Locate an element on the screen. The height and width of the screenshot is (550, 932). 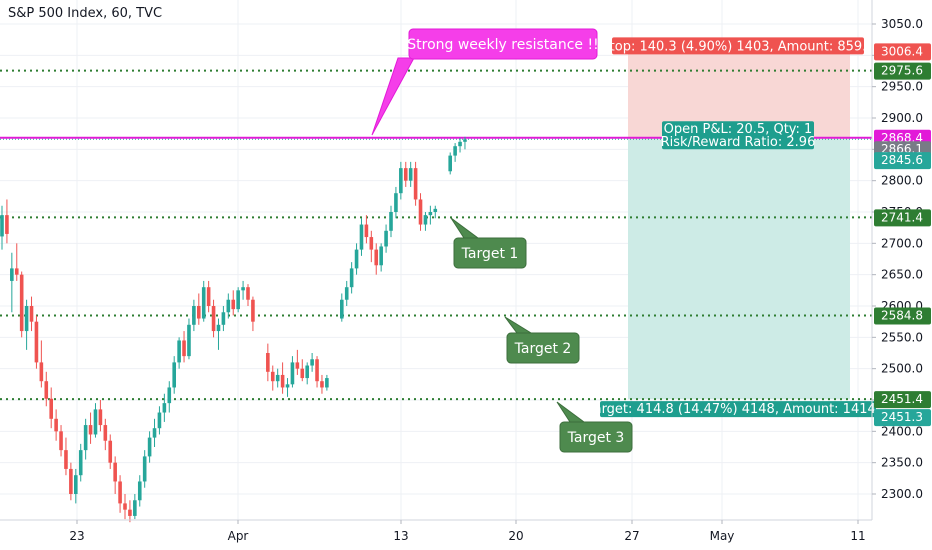
price-tag: 2741.4 is located at coordinates (902, 218).